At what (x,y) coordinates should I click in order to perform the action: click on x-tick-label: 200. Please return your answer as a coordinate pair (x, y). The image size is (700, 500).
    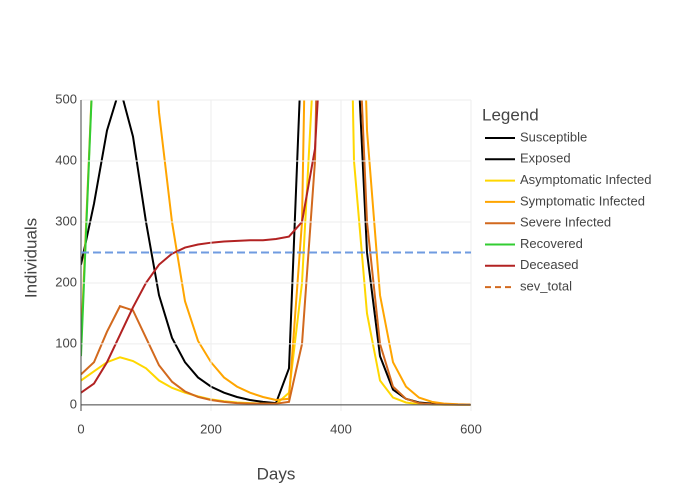
    Looking at the image, I should click on (211, 428).